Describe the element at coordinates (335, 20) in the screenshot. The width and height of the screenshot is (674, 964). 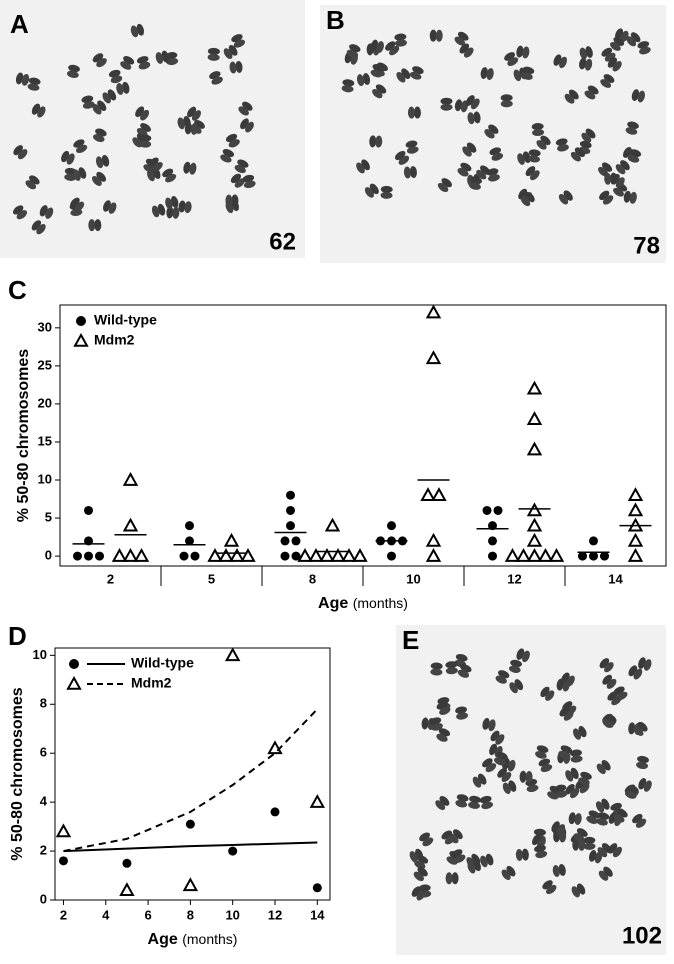
I see `panel-label: B` at that location.